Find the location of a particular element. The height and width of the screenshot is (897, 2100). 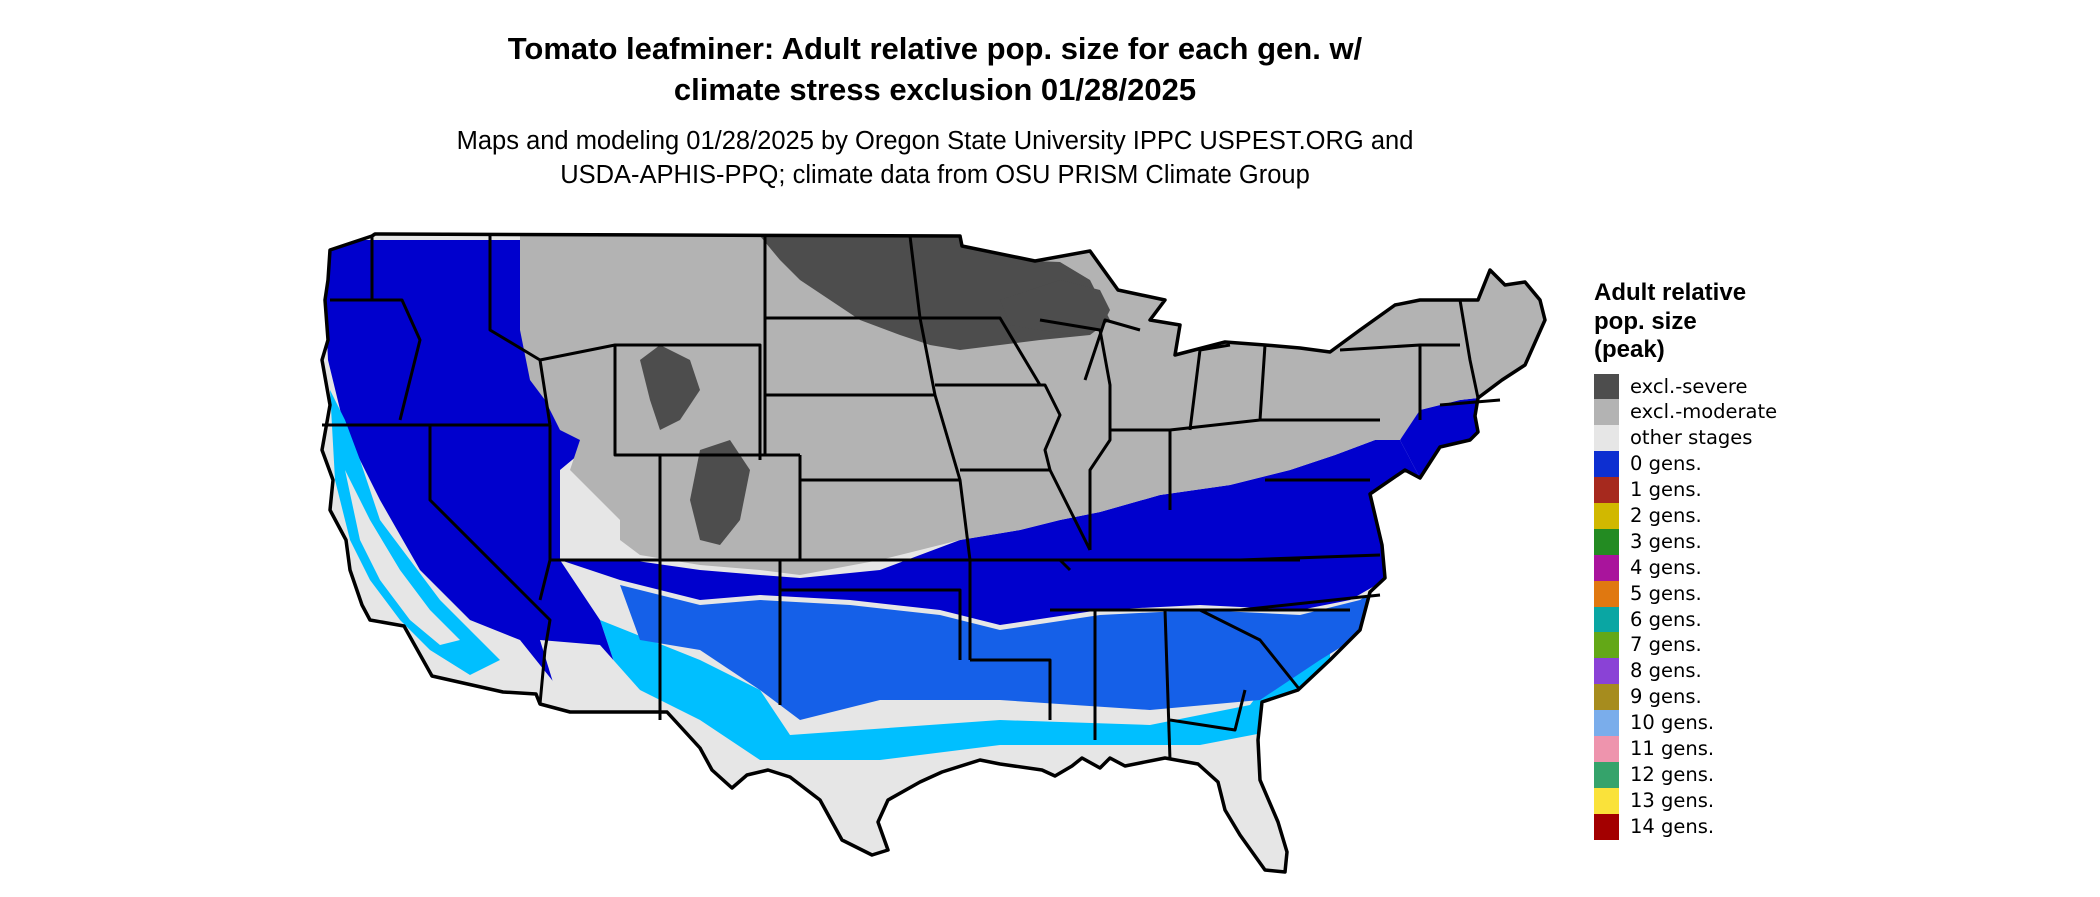

legend-item: 1 gens. is located at coordinates (1685, 490).